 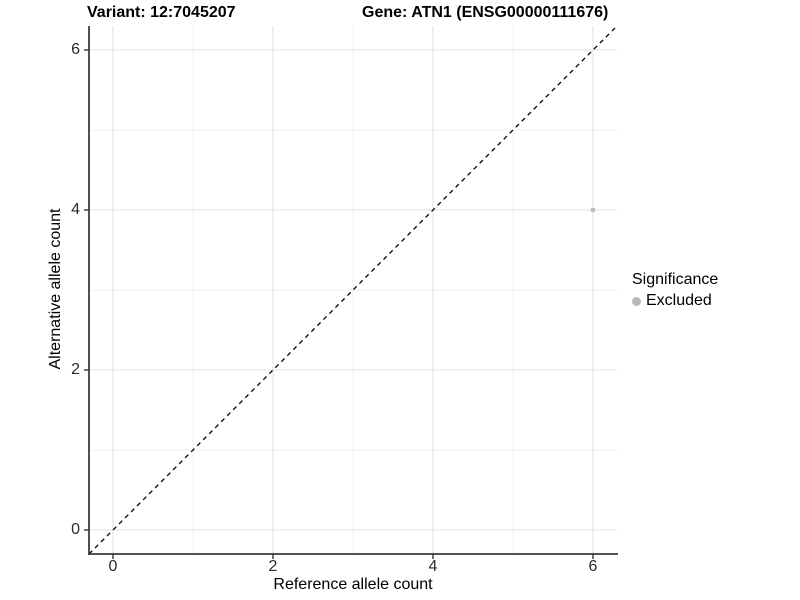 I want to click on variant-title: Variant: 12:7045207, so click(x=161, y=12).